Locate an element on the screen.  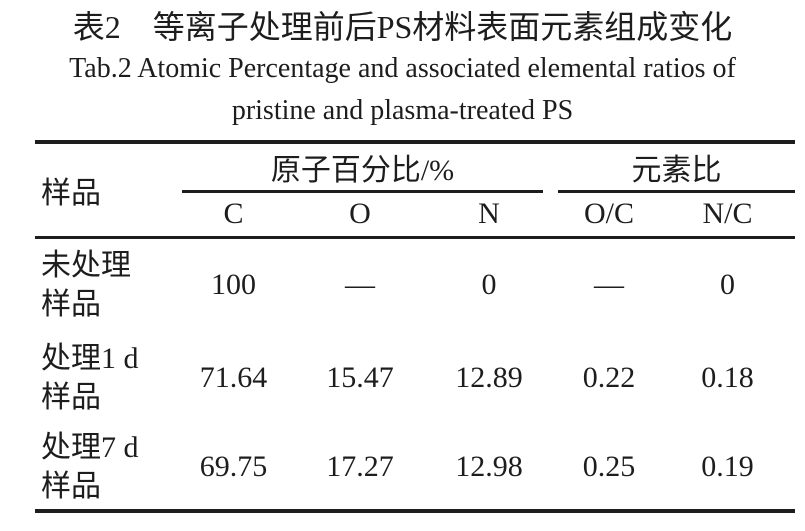
value-c: 69.75 is located at coordinates (233, 466).